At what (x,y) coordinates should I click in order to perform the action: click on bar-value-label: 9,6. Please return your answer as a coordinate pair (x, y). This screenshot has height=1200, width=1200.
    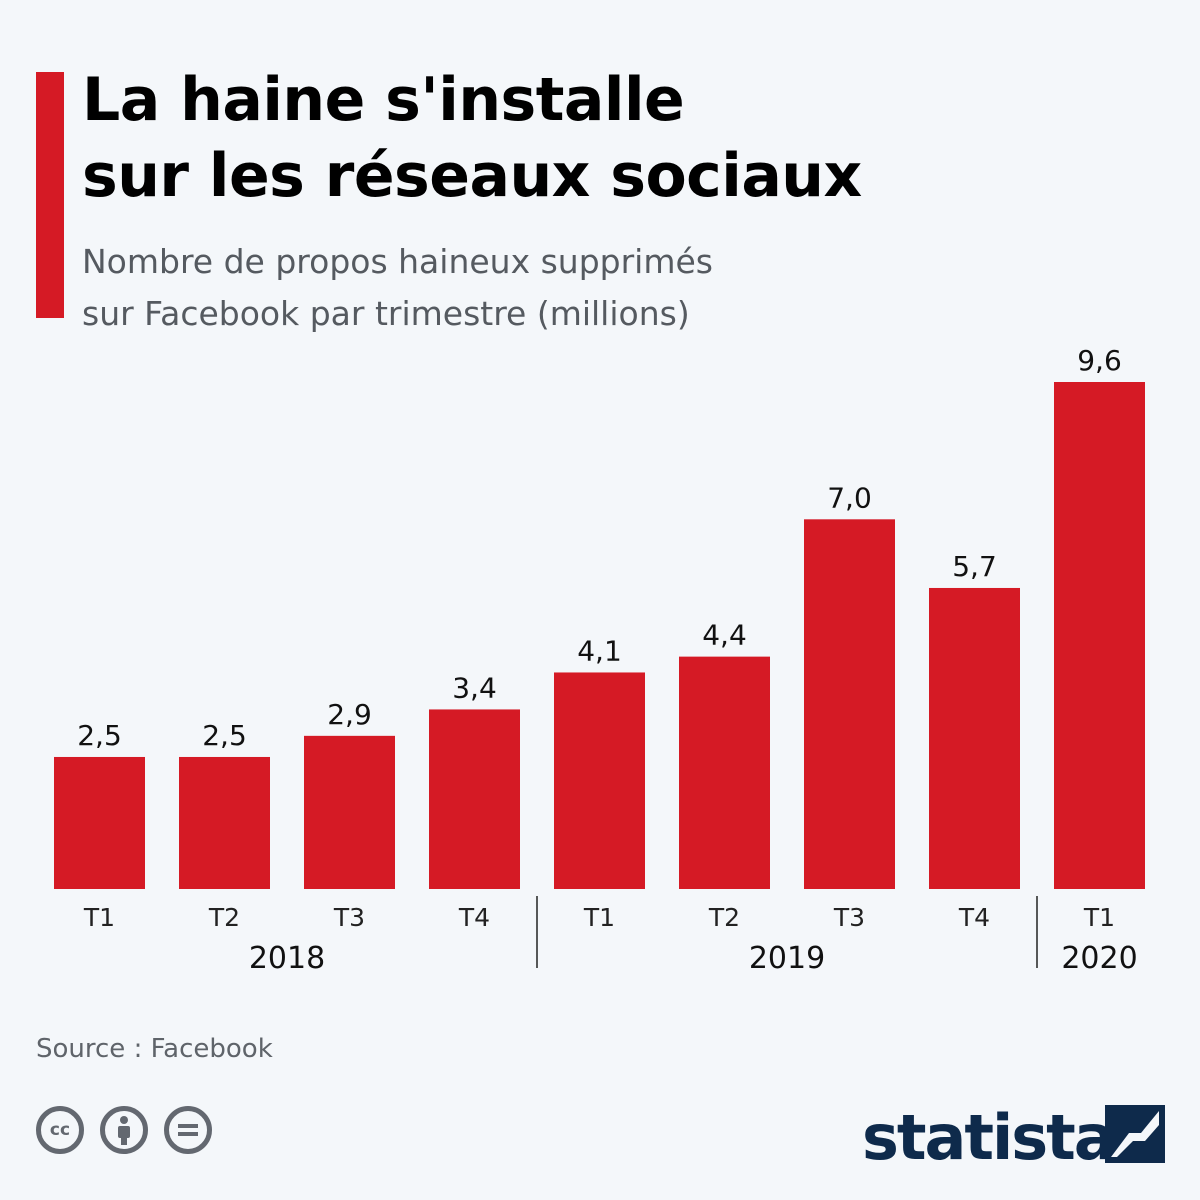
    Looking at the image, I should click on (1099, 360).